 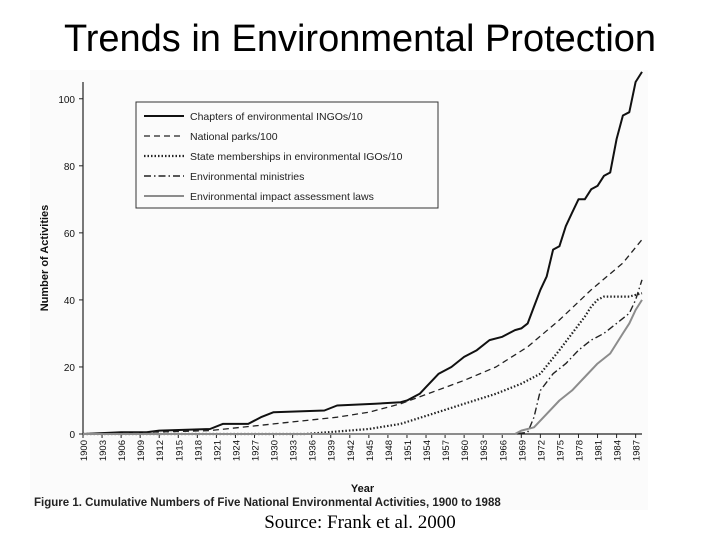 What do you see at coordinates (637, 450) in the screenshot?
I see `x-tick-label: 1987` at bounding box center [637, 450].